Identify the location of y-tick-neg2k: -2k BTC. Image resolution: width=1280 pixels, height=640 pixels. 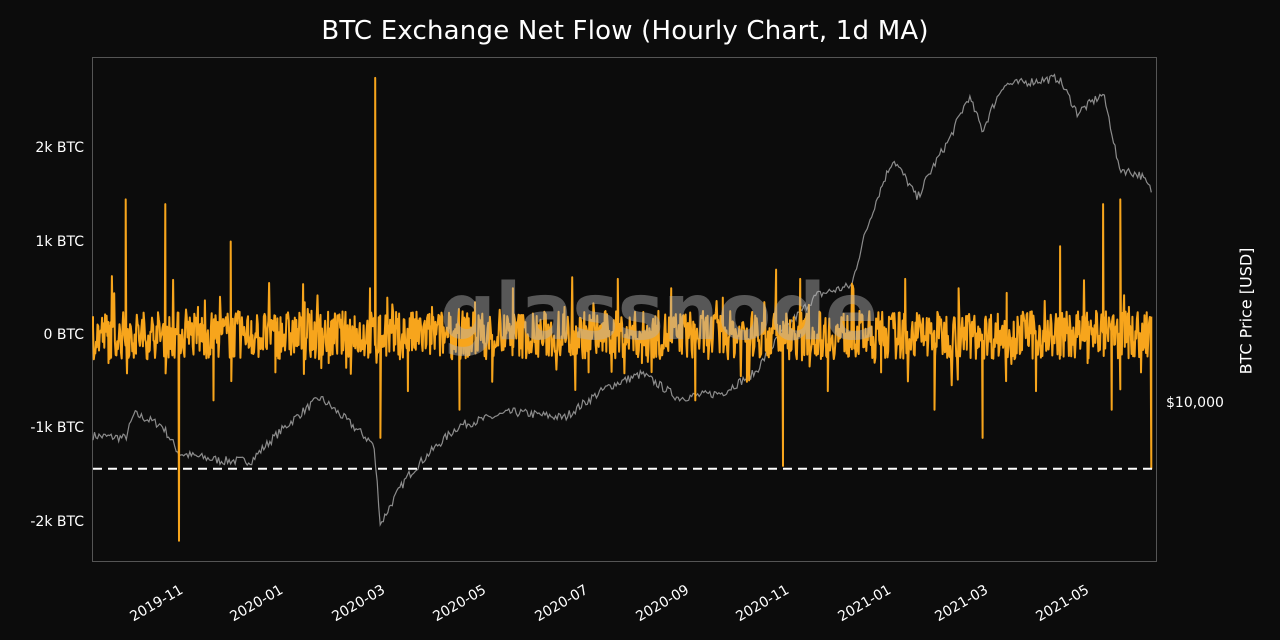
(57, 522).